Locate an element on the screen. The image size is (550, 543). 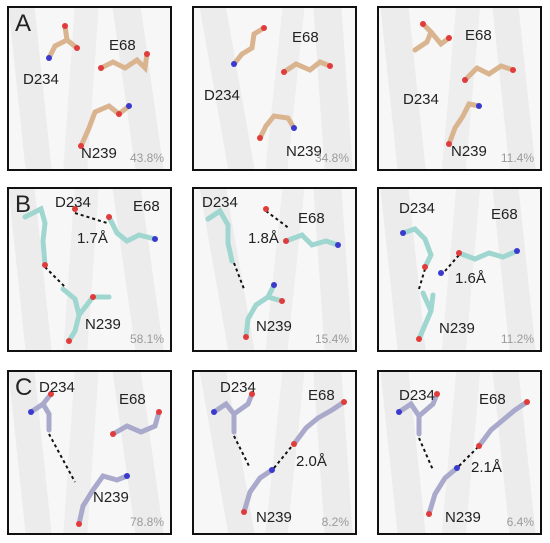
panel-c2: D234 E68 2.0Å N239 8.2% is located at coordinates (274, 452).